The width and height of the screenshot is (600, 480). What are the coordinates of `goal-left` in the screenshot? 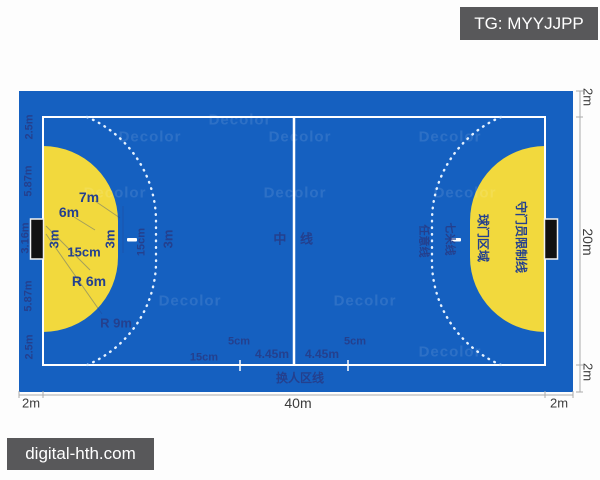 It's located at (37, 239).